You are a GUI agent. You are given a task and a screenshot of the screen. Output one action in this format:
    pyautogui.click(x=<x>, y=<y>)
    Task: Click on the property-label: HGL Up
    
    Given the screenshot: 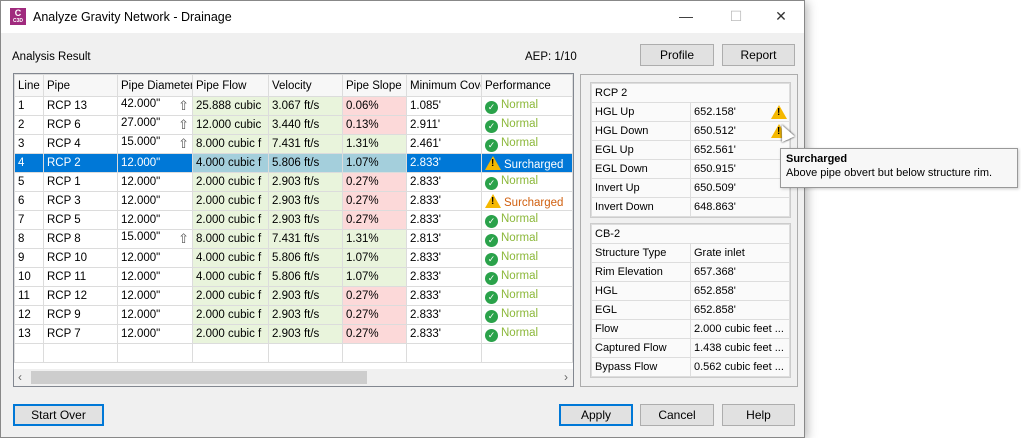 What is the action you would take?
    pyautogui.click(x=641, y=112)
    